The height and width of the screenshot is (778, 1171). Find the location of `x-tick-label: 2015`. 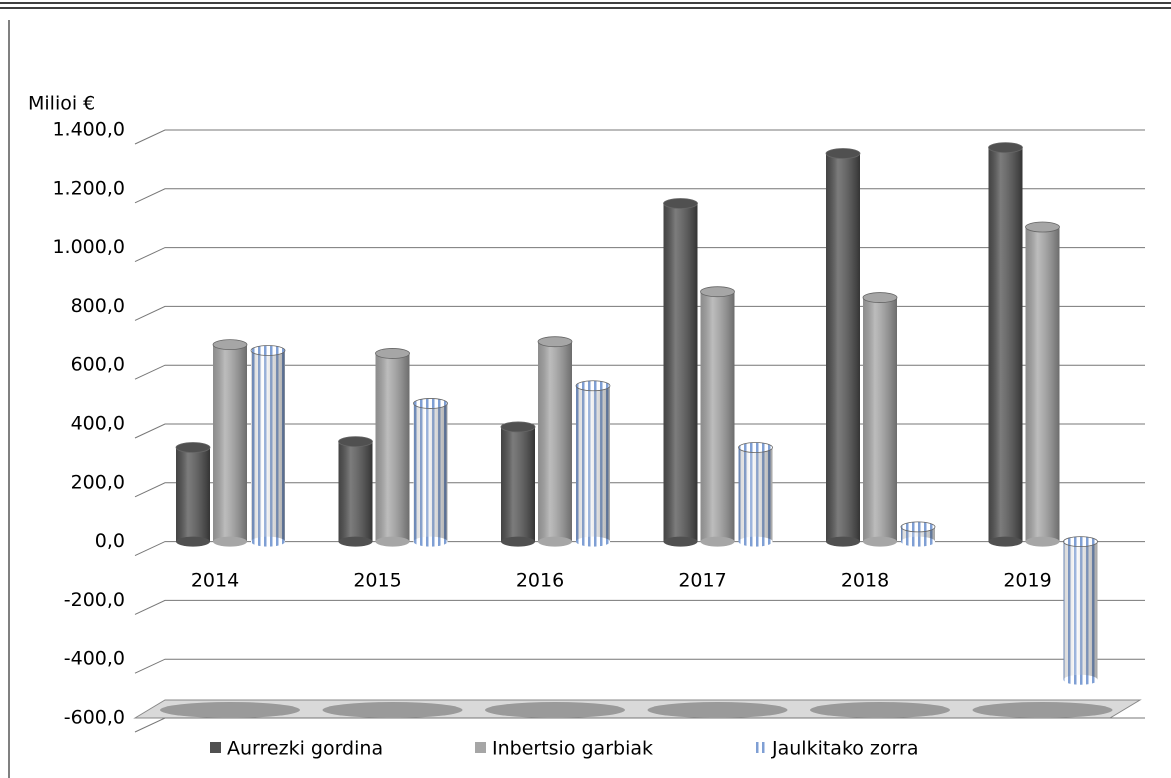

x-tick-label: 2015 is located at coordinates (377, 581).